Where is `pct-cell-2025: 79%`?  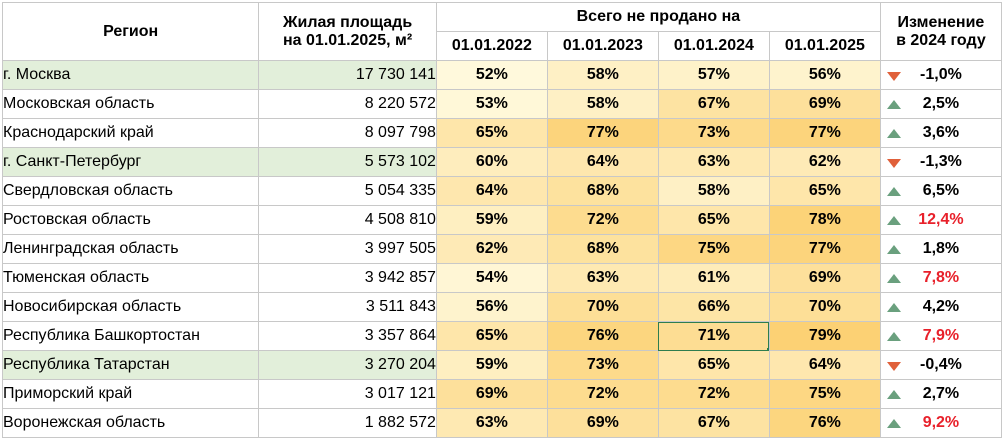
pct-cell-2025: 79% is located at coordinates (824, 336).